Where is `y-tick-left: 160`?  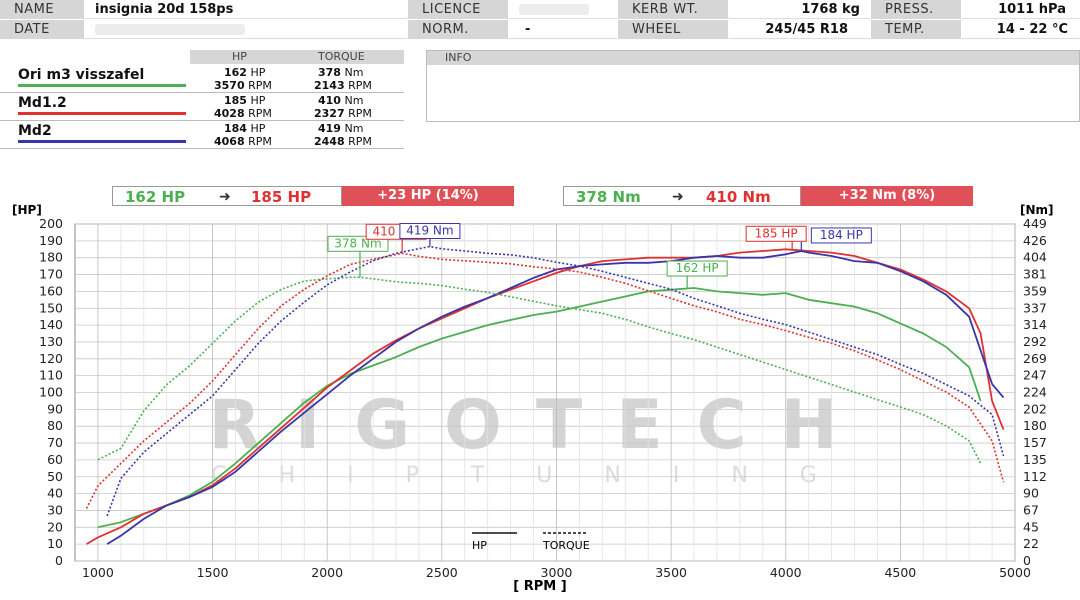
y-tick-left: 160 is located at coordinates (51, 290).